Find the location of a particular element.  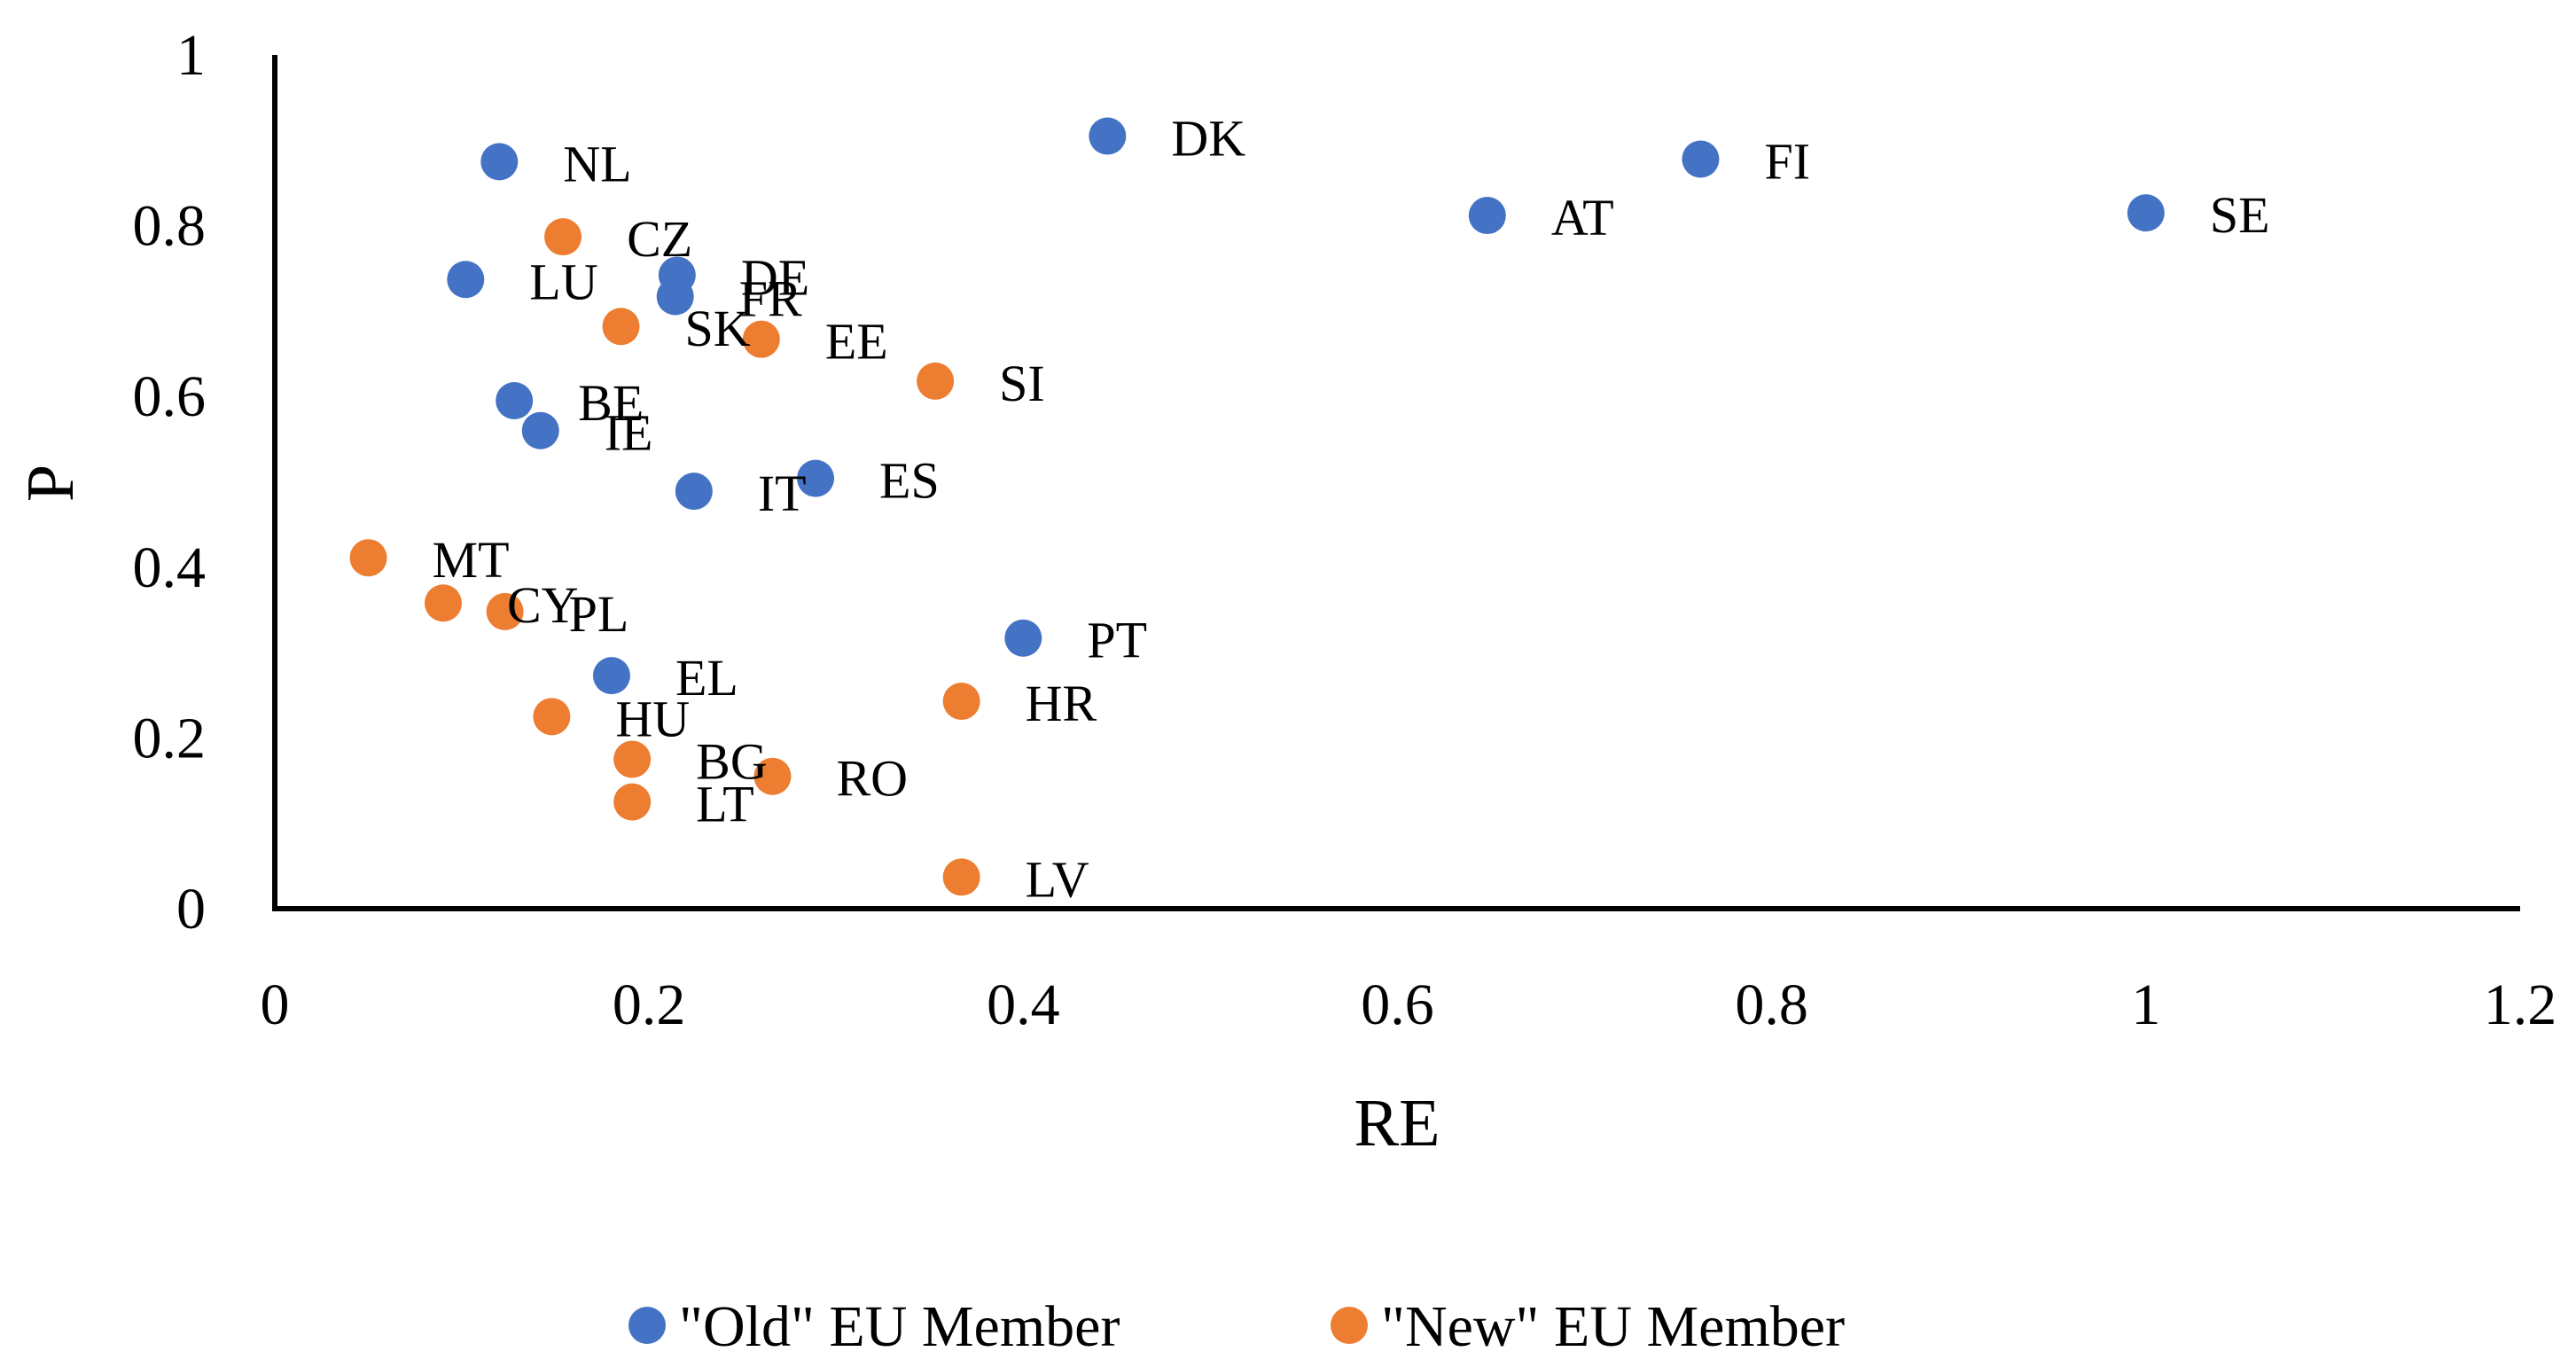

y-tick-label: 0.4 is located at coordinates (170, 567).